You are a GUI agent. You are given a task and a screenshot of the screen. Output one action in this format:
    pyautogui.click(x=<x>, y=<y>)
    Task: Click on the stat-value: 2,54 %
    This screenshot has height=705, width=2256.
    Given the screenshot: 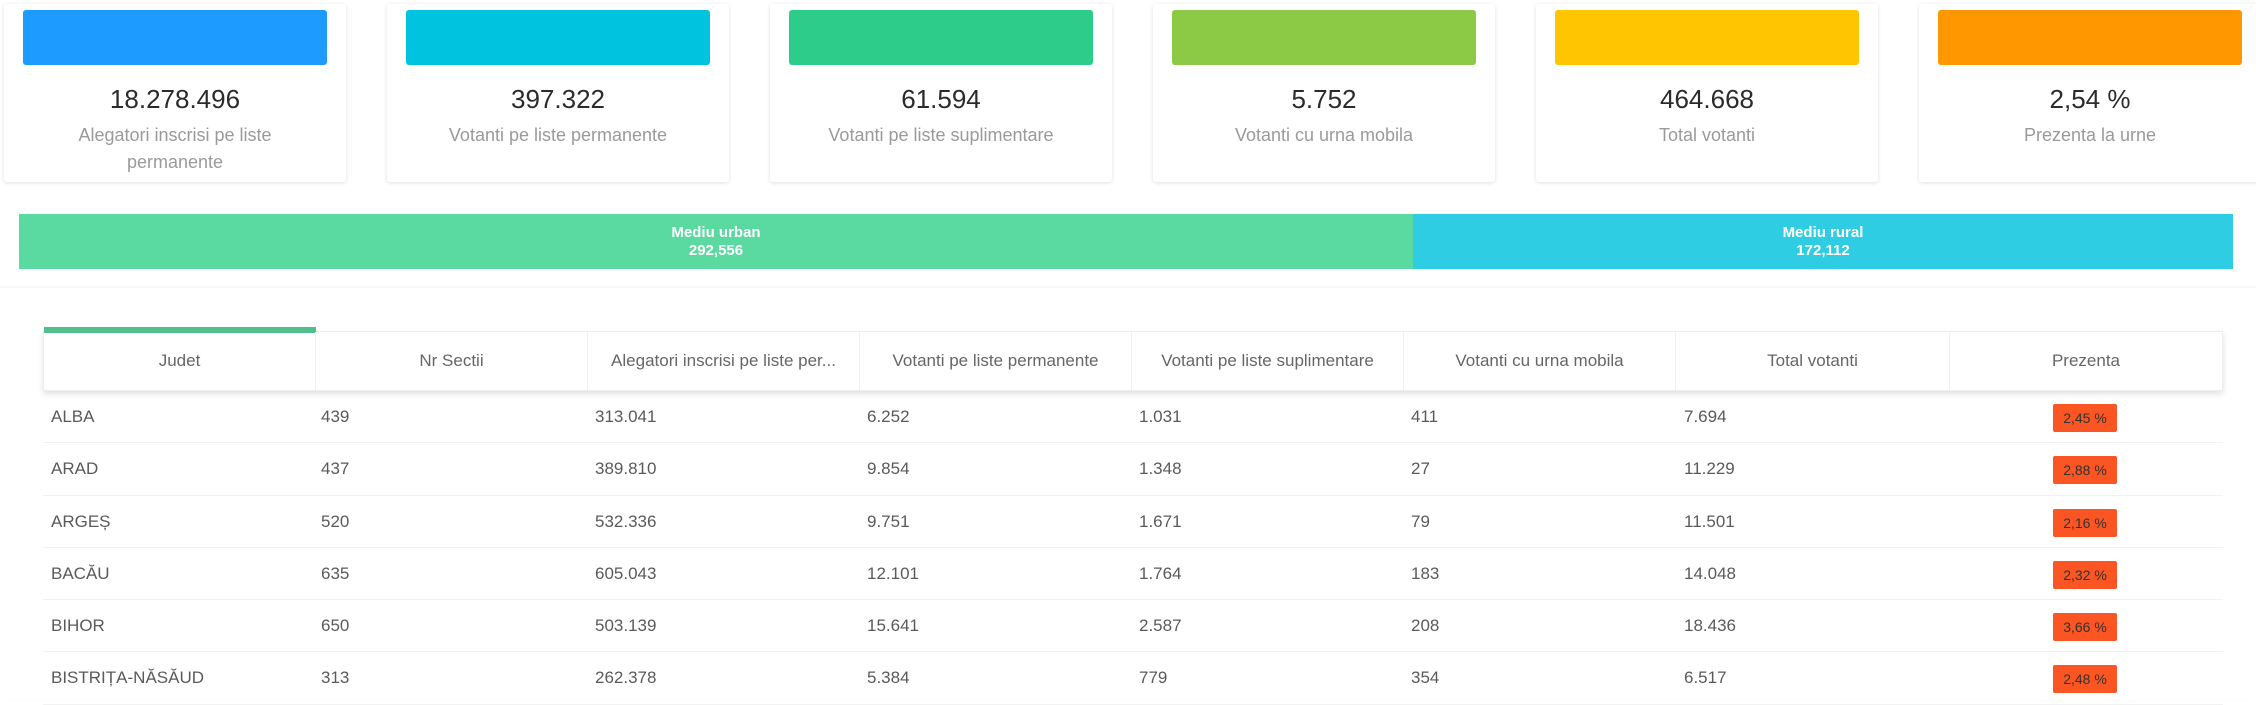 What is the action you would take?
    pyautogui.click(x=2090, y=99)
    